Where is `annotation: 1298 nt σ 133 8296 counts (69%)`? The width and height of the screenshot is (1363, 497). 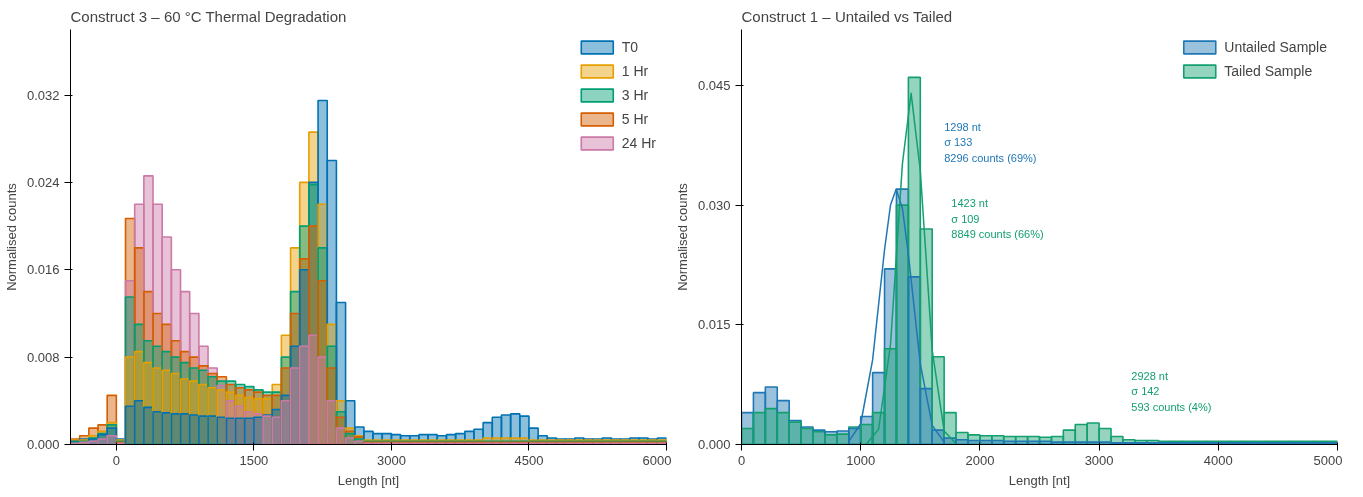
annotation: 1298 nt σ 133 8296 counts (69%) is located at coordinates (990, 142).